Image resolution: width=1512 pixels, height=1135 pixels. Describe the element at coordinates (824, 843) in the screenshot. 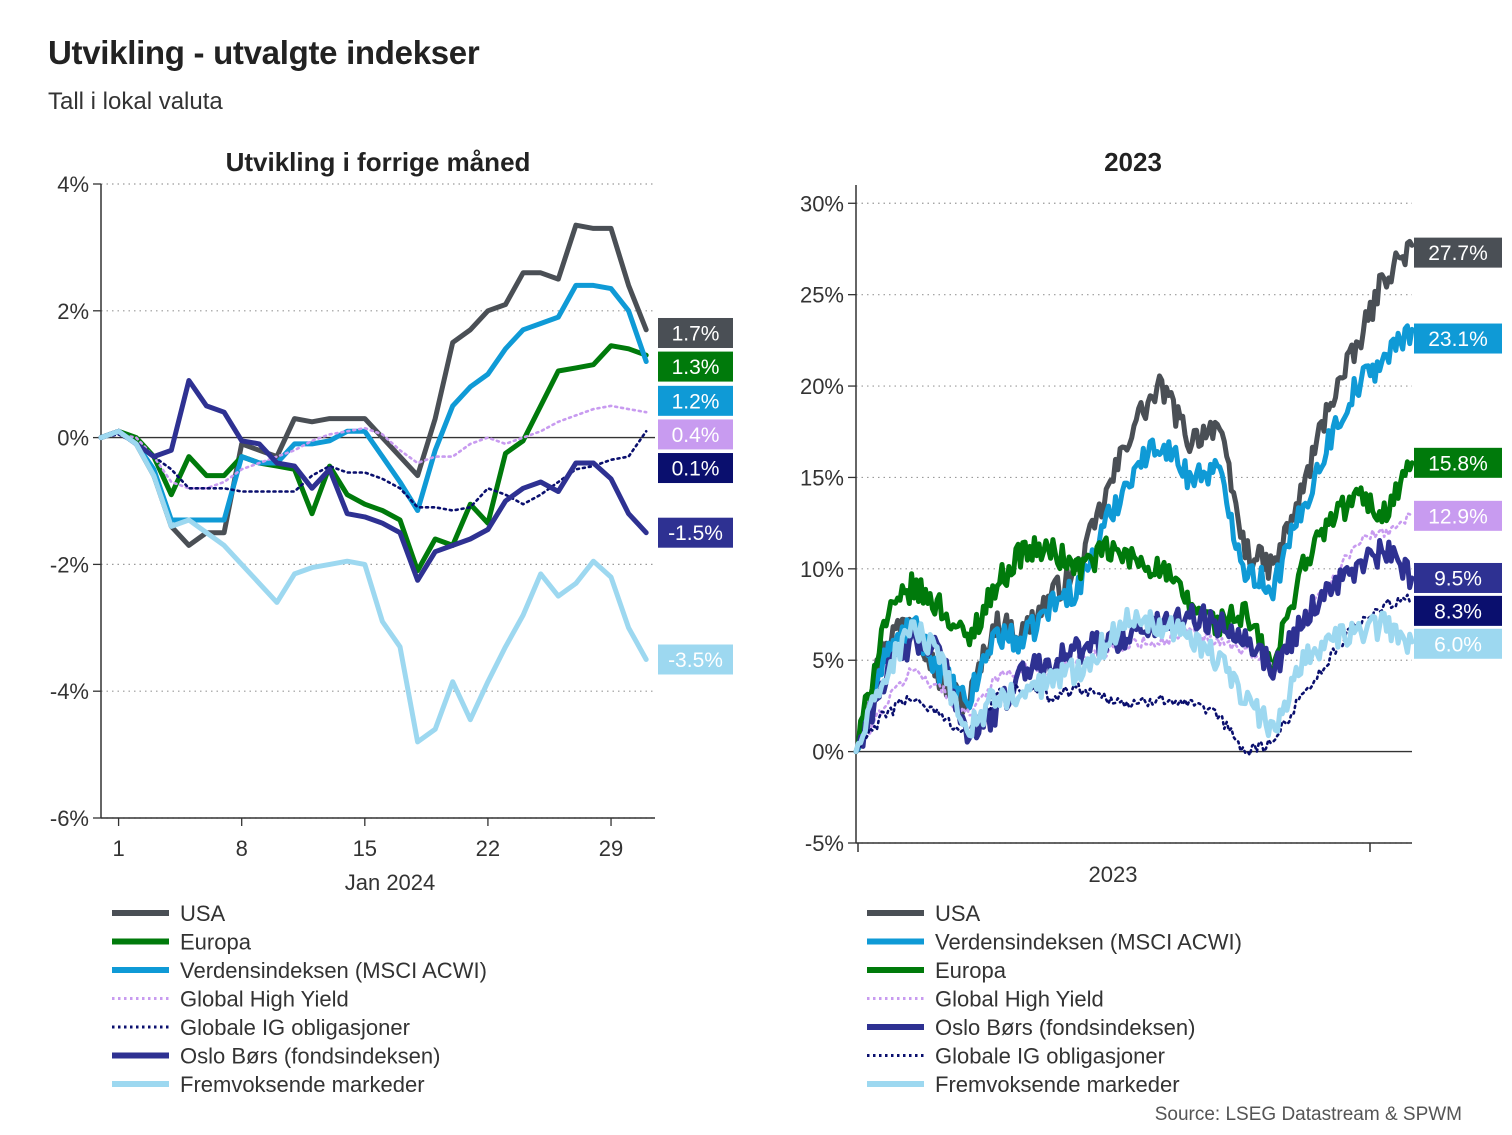

I see `y-tick-label: -5%` at that location.